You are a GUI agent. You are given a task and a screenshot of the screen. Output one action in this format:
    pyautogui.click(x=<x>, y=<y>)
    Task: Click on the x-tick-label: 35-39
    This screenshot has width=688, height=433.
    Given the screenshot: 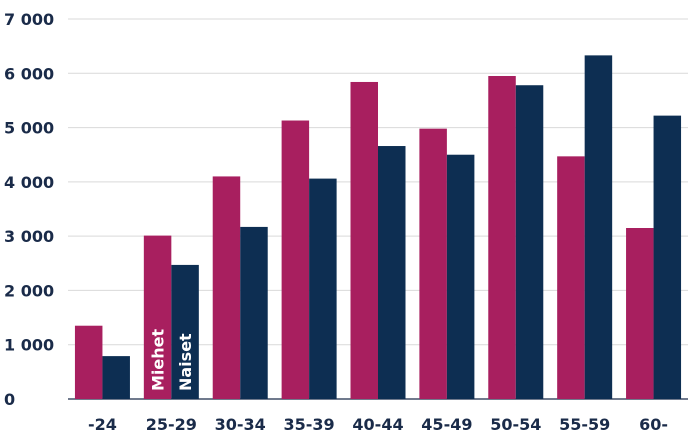 What is the action you would take?
    pyautogui.click(x=309, y=424)
    